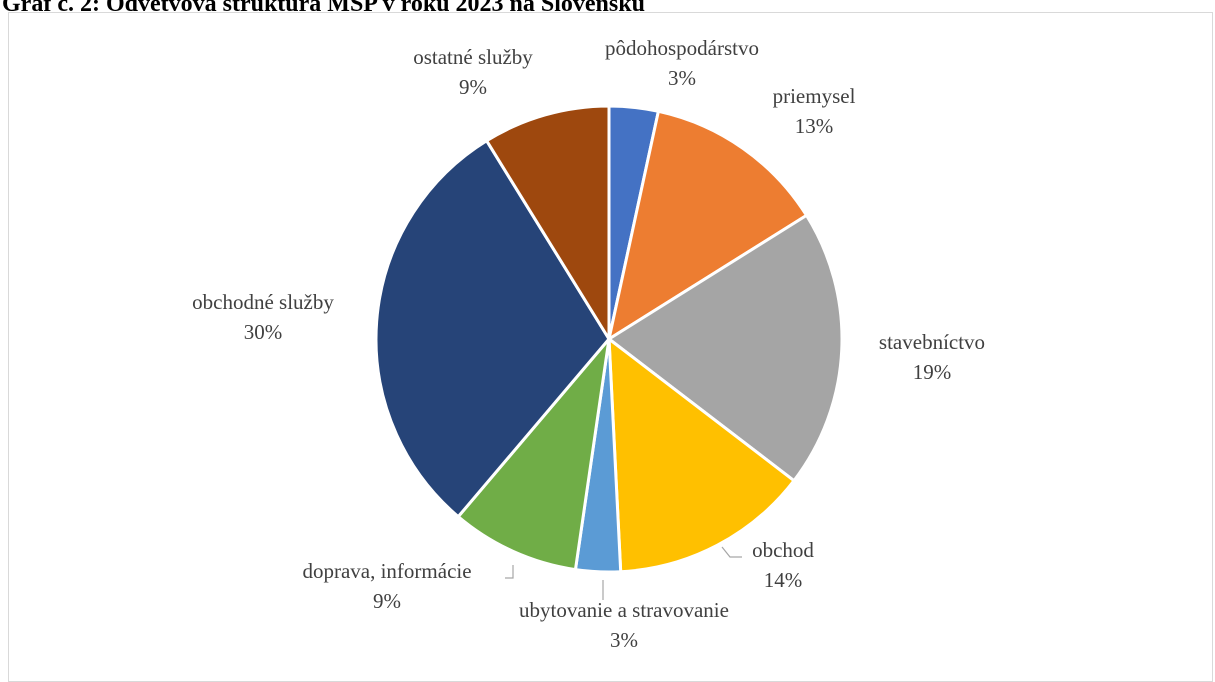  What do you see at coordinates (783, 565) in the screenshot?
I see `data-label-4: obchod 14%` at bounding box center [783, 565].